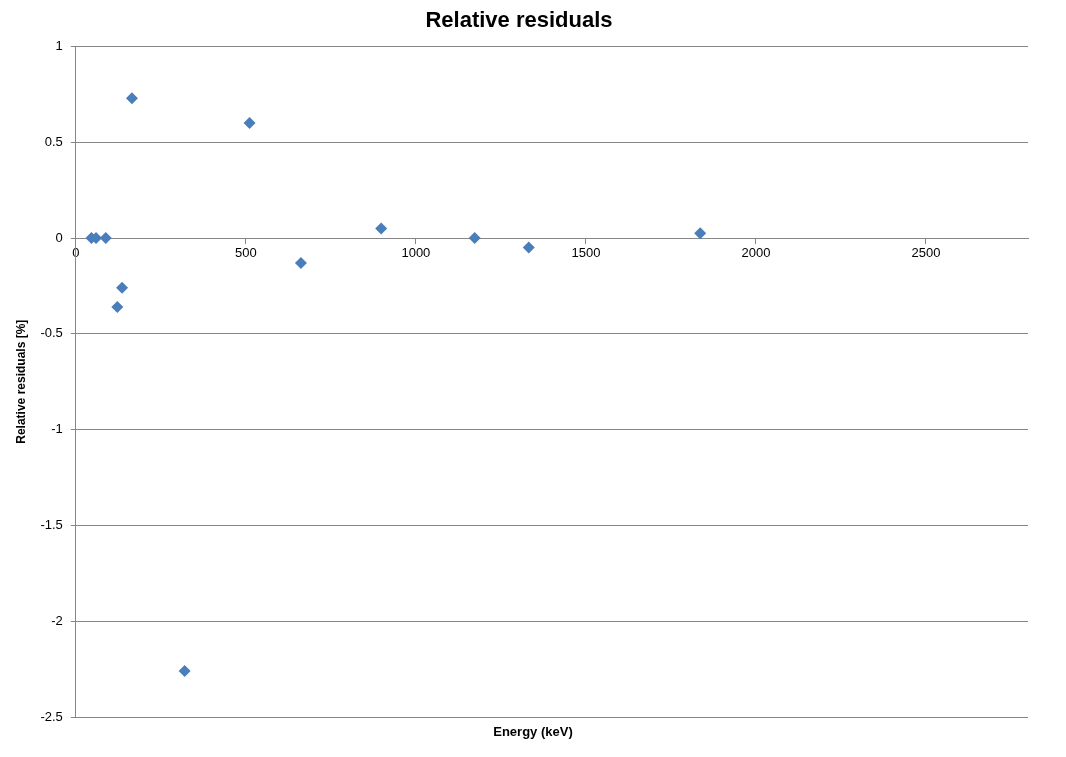  What do you see at coordinates (51, 716) in the screenshot?
I see `y-tick-label: -2.5` at bounding box center [51, 716].